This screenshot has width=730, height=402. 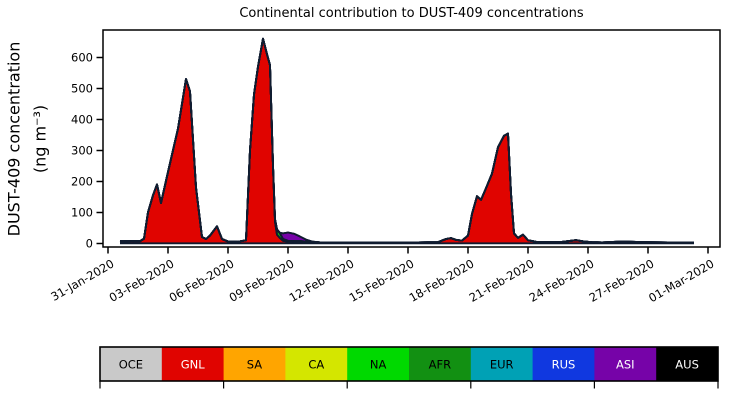 What do you see at coordinates (82, 120) in the screenshot?
I see `y-tick-label: 400` at bounding box center [82, 120].